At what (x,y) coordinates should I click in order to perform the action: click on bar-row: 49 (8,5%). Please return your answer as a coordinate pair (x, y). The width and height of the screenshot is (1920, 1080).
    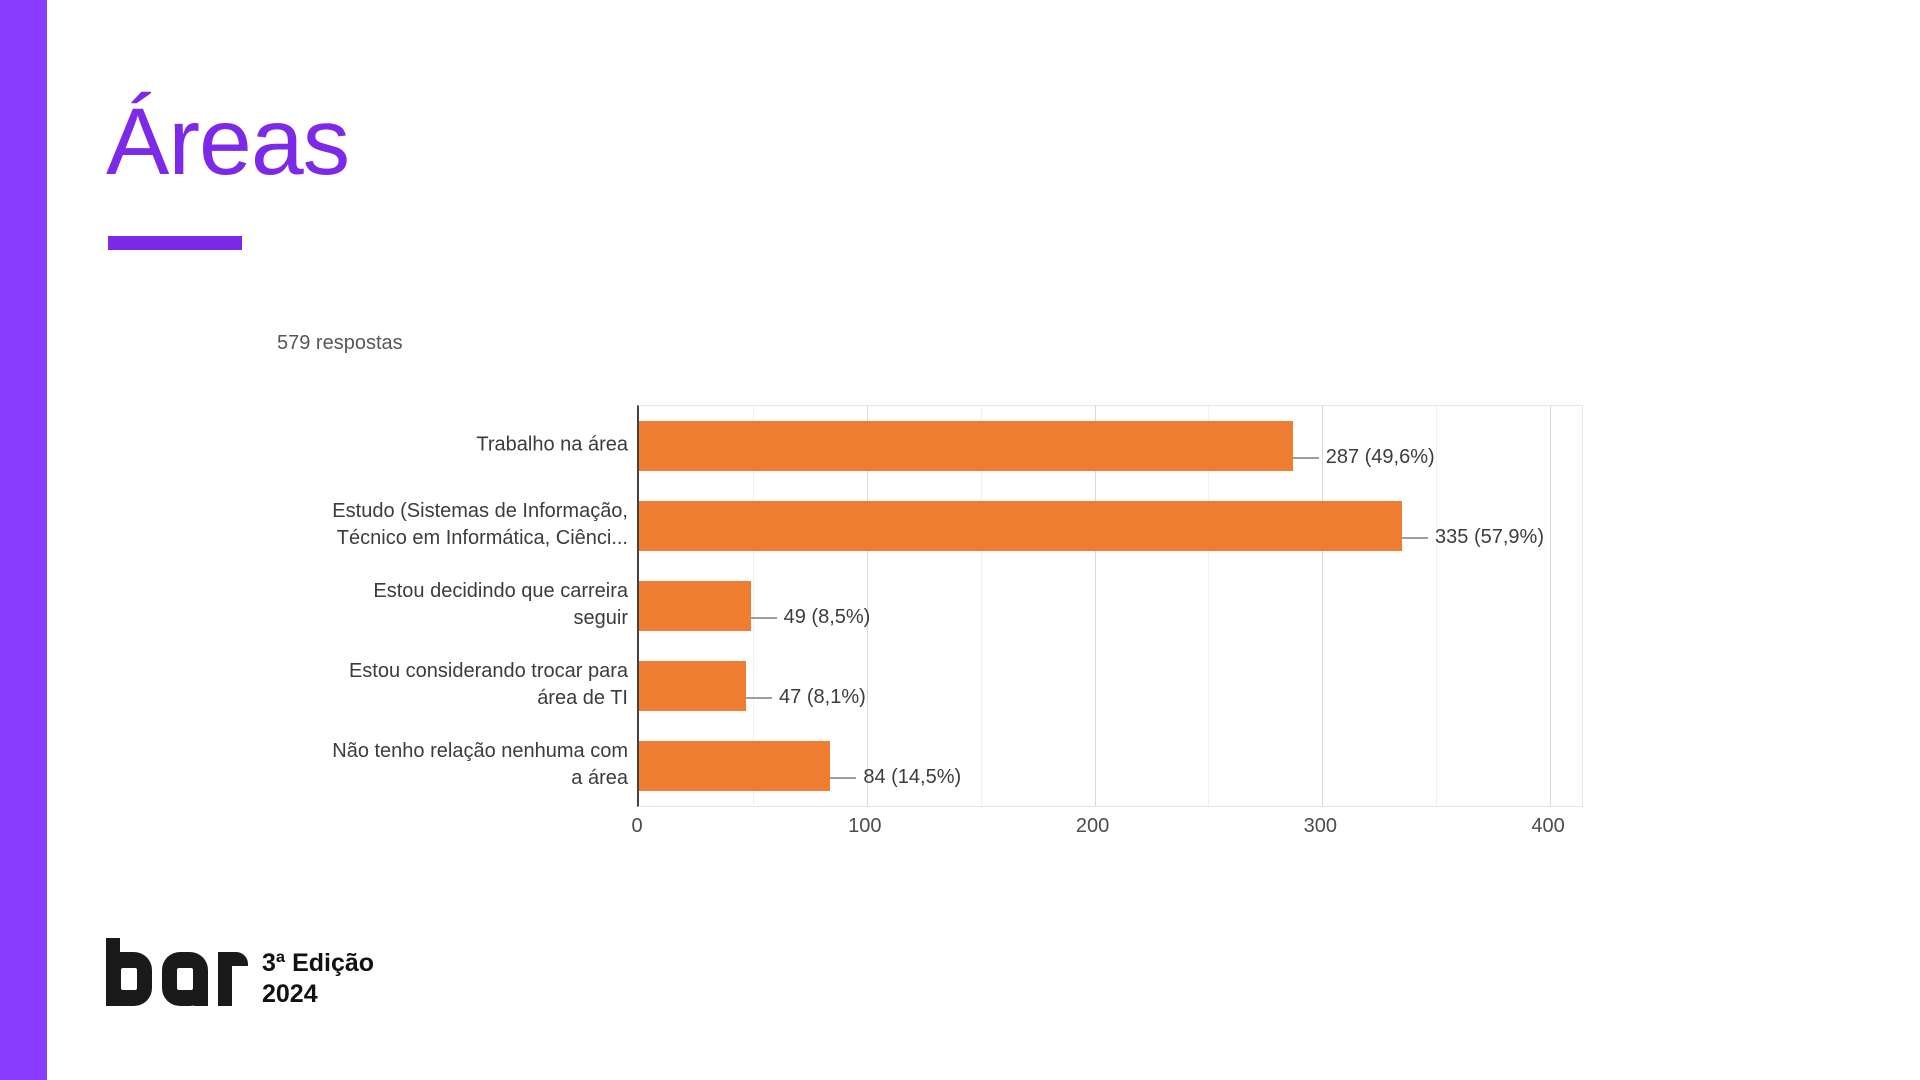
    Looking at the image, I should click on (1110, 606).